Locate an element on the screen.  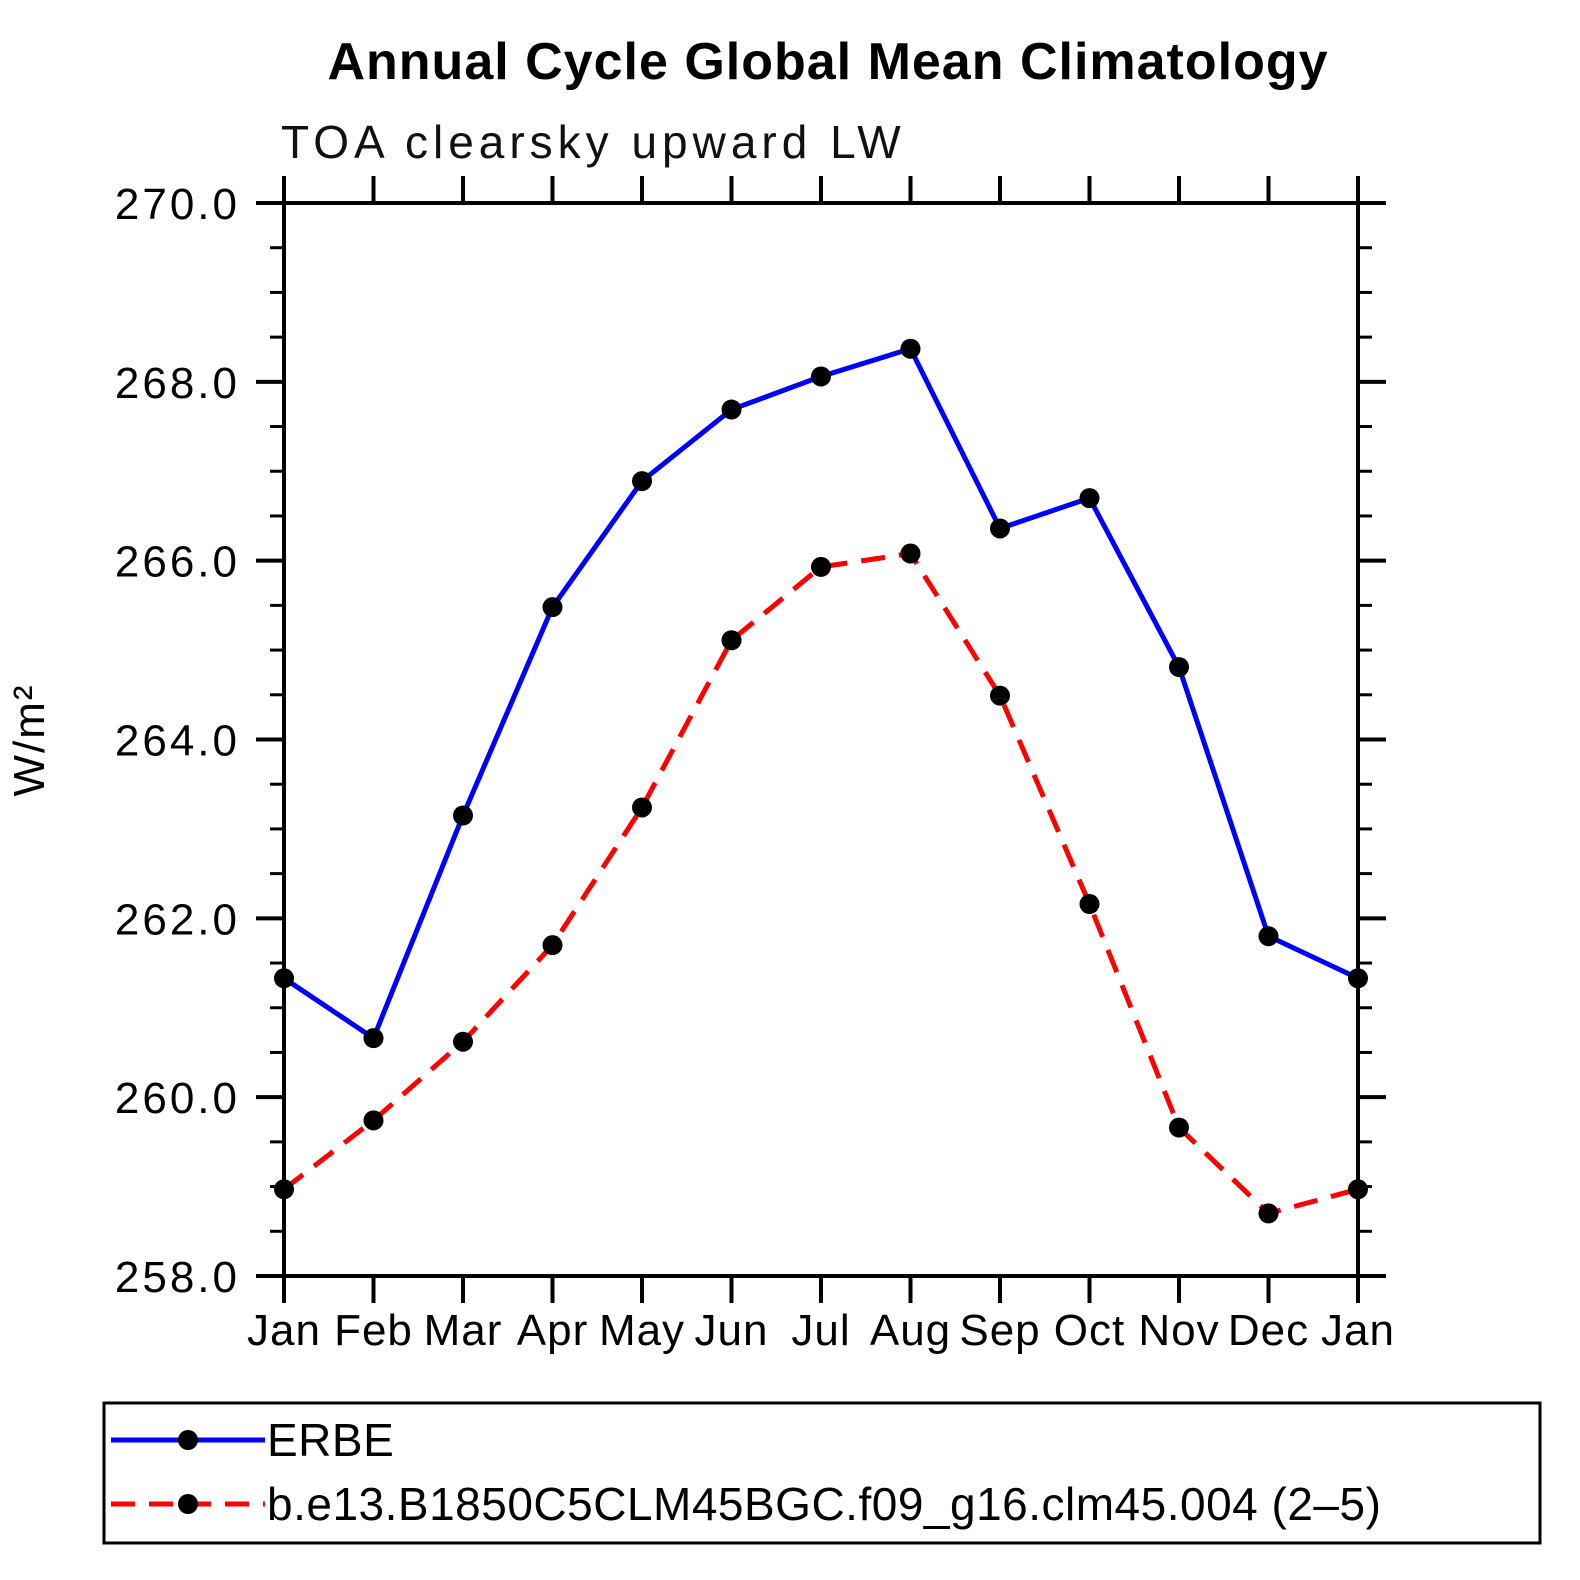
chart-subtitle: TOA clearsky upward LW is located at coordinates (593, 142).